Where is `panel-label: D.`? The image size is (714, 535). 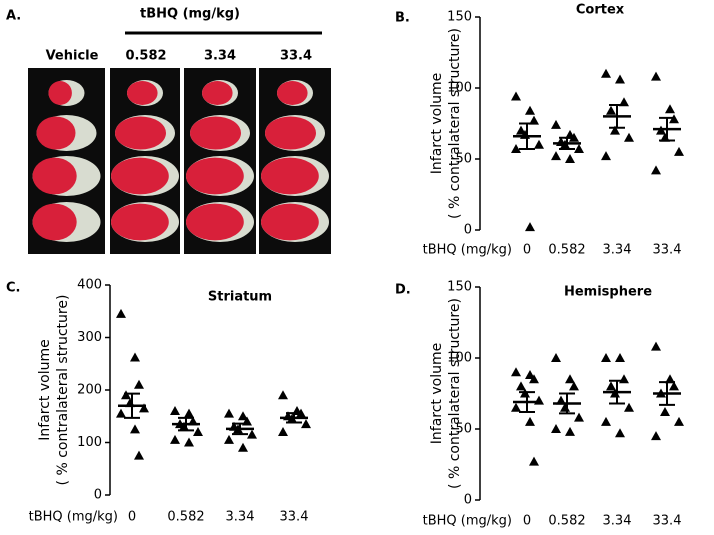
panel-label: D. is located at coordinates (403, 290).